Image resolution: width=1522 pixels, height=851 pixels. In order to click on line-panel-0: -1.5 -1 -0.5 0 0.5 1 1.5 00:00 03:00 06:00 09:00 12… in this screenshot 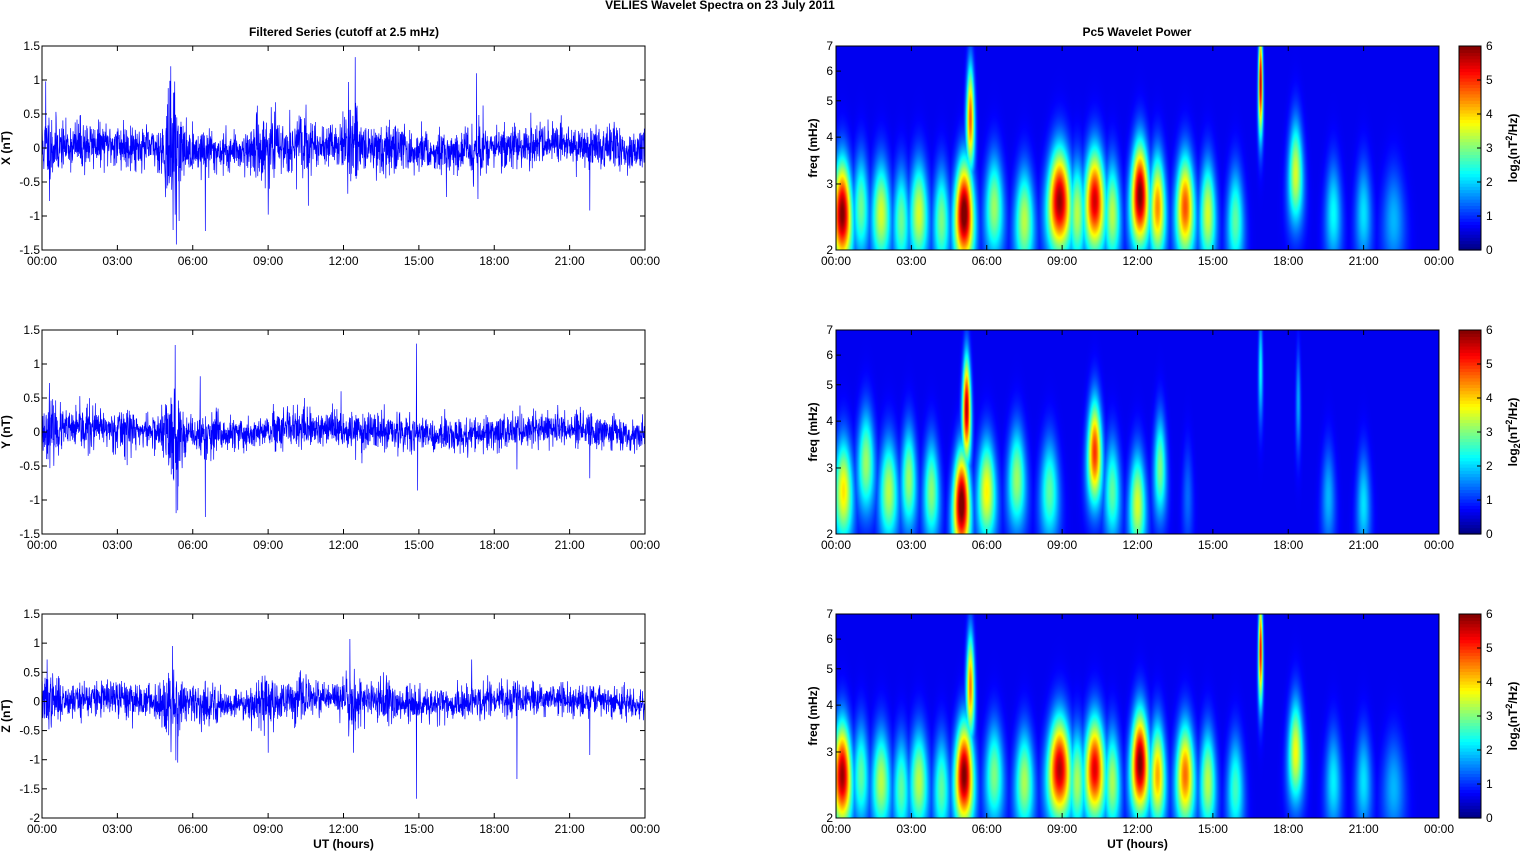, I will do `click(330, 153)`.